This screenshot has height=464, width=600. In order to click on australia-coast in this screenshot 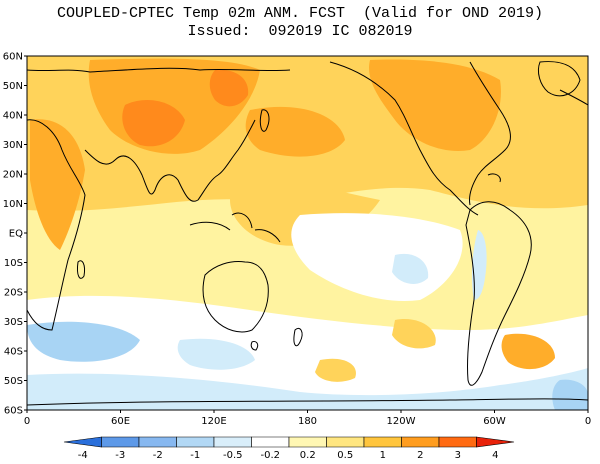, I will do `click(235, 297)`.